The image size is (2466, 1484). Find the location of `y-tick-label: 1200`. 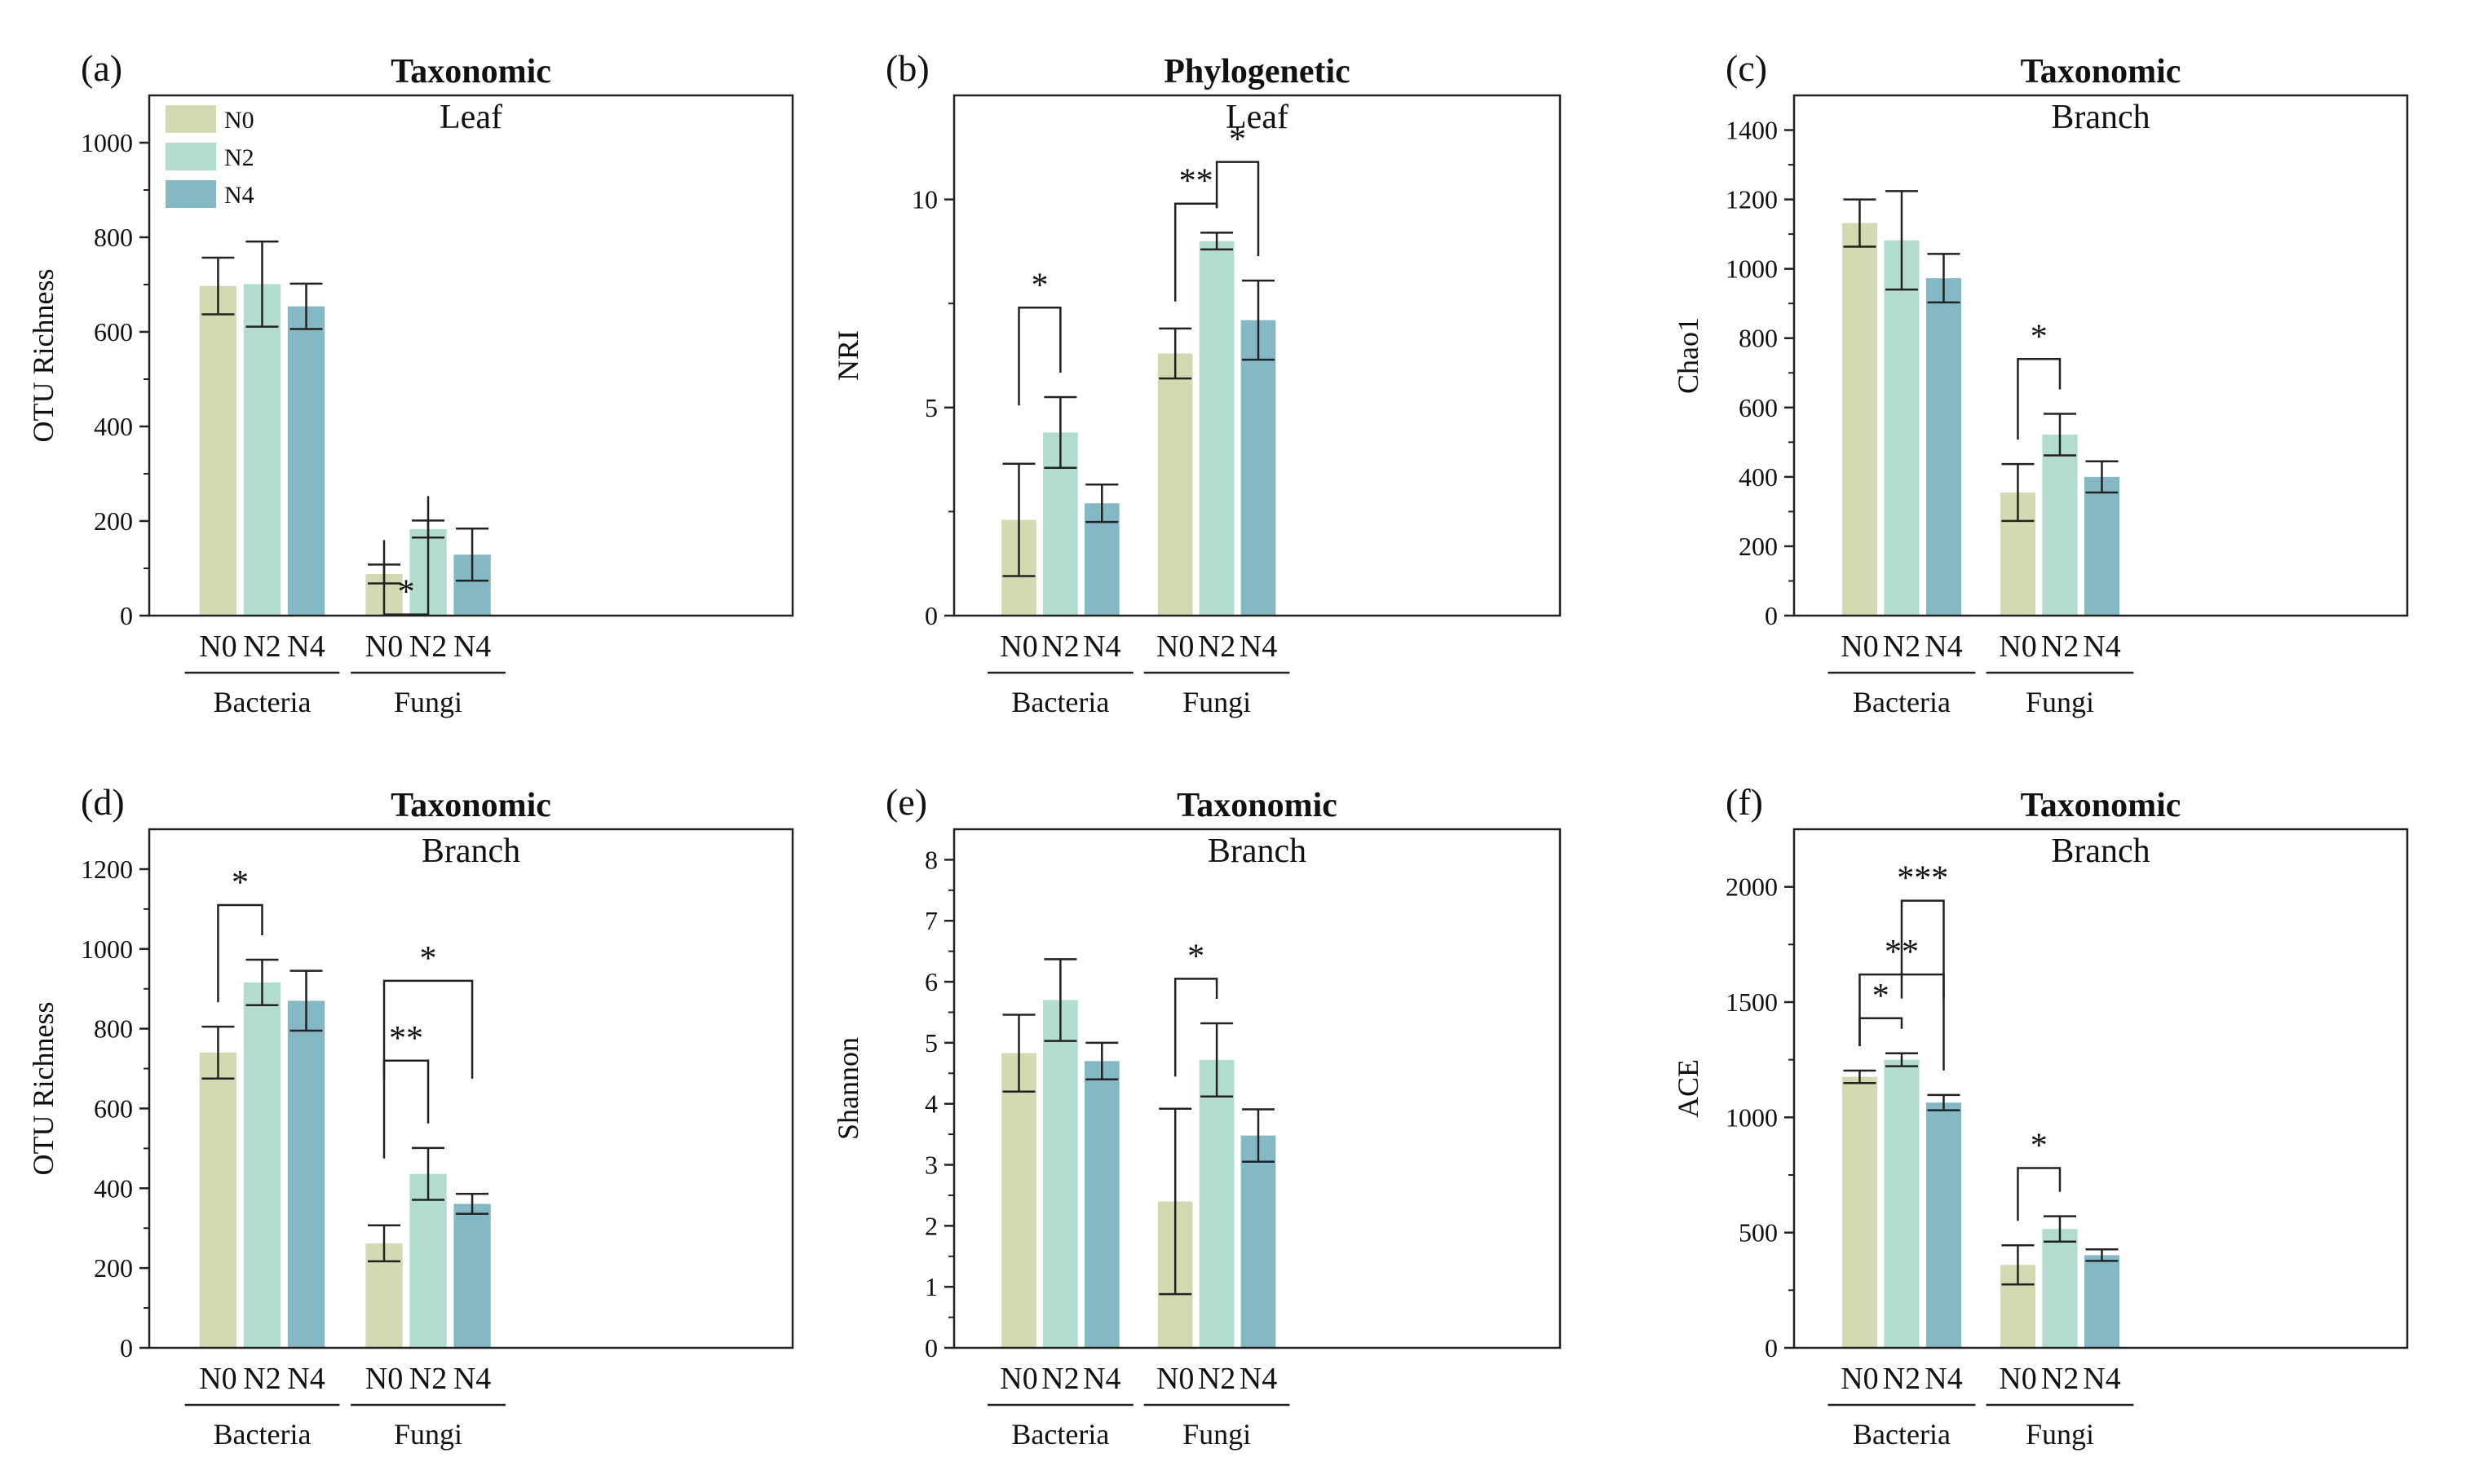

y-tick-label: 1200 is located at coordinates (107, 869).